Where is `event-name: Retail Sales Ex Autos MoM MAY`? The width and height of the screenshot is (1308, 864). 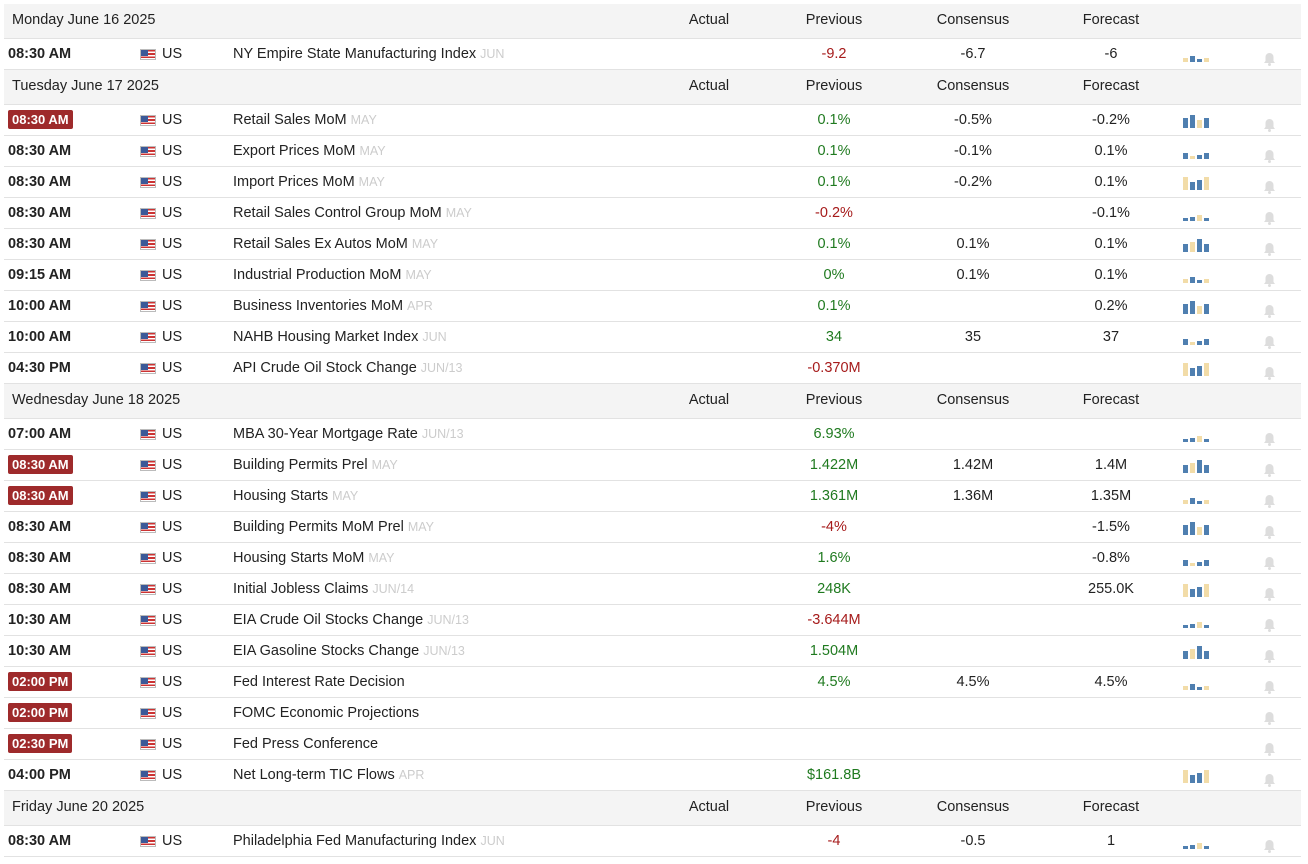
event-name: Retail Sales Ex Autos MoM MAY is located at coordinates (335, 244).